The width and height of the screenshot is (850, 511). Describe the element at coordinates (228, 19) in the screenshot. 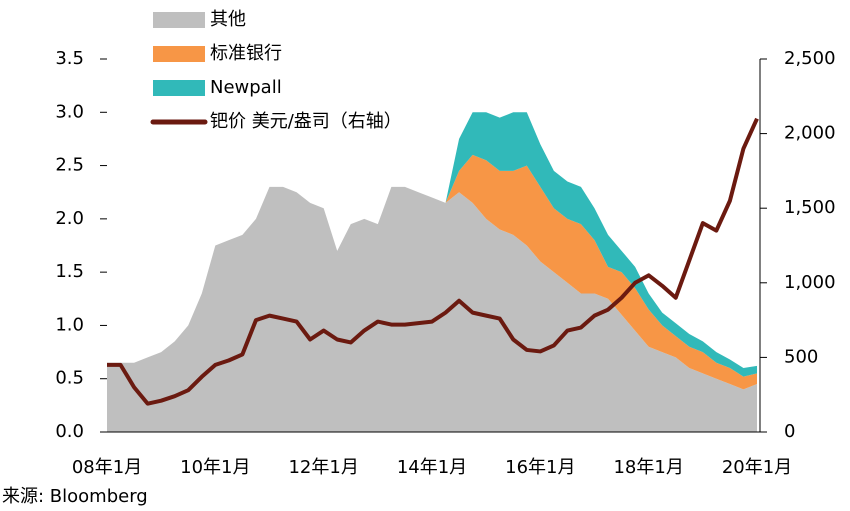

I see `legend-label: 其他` at that location.